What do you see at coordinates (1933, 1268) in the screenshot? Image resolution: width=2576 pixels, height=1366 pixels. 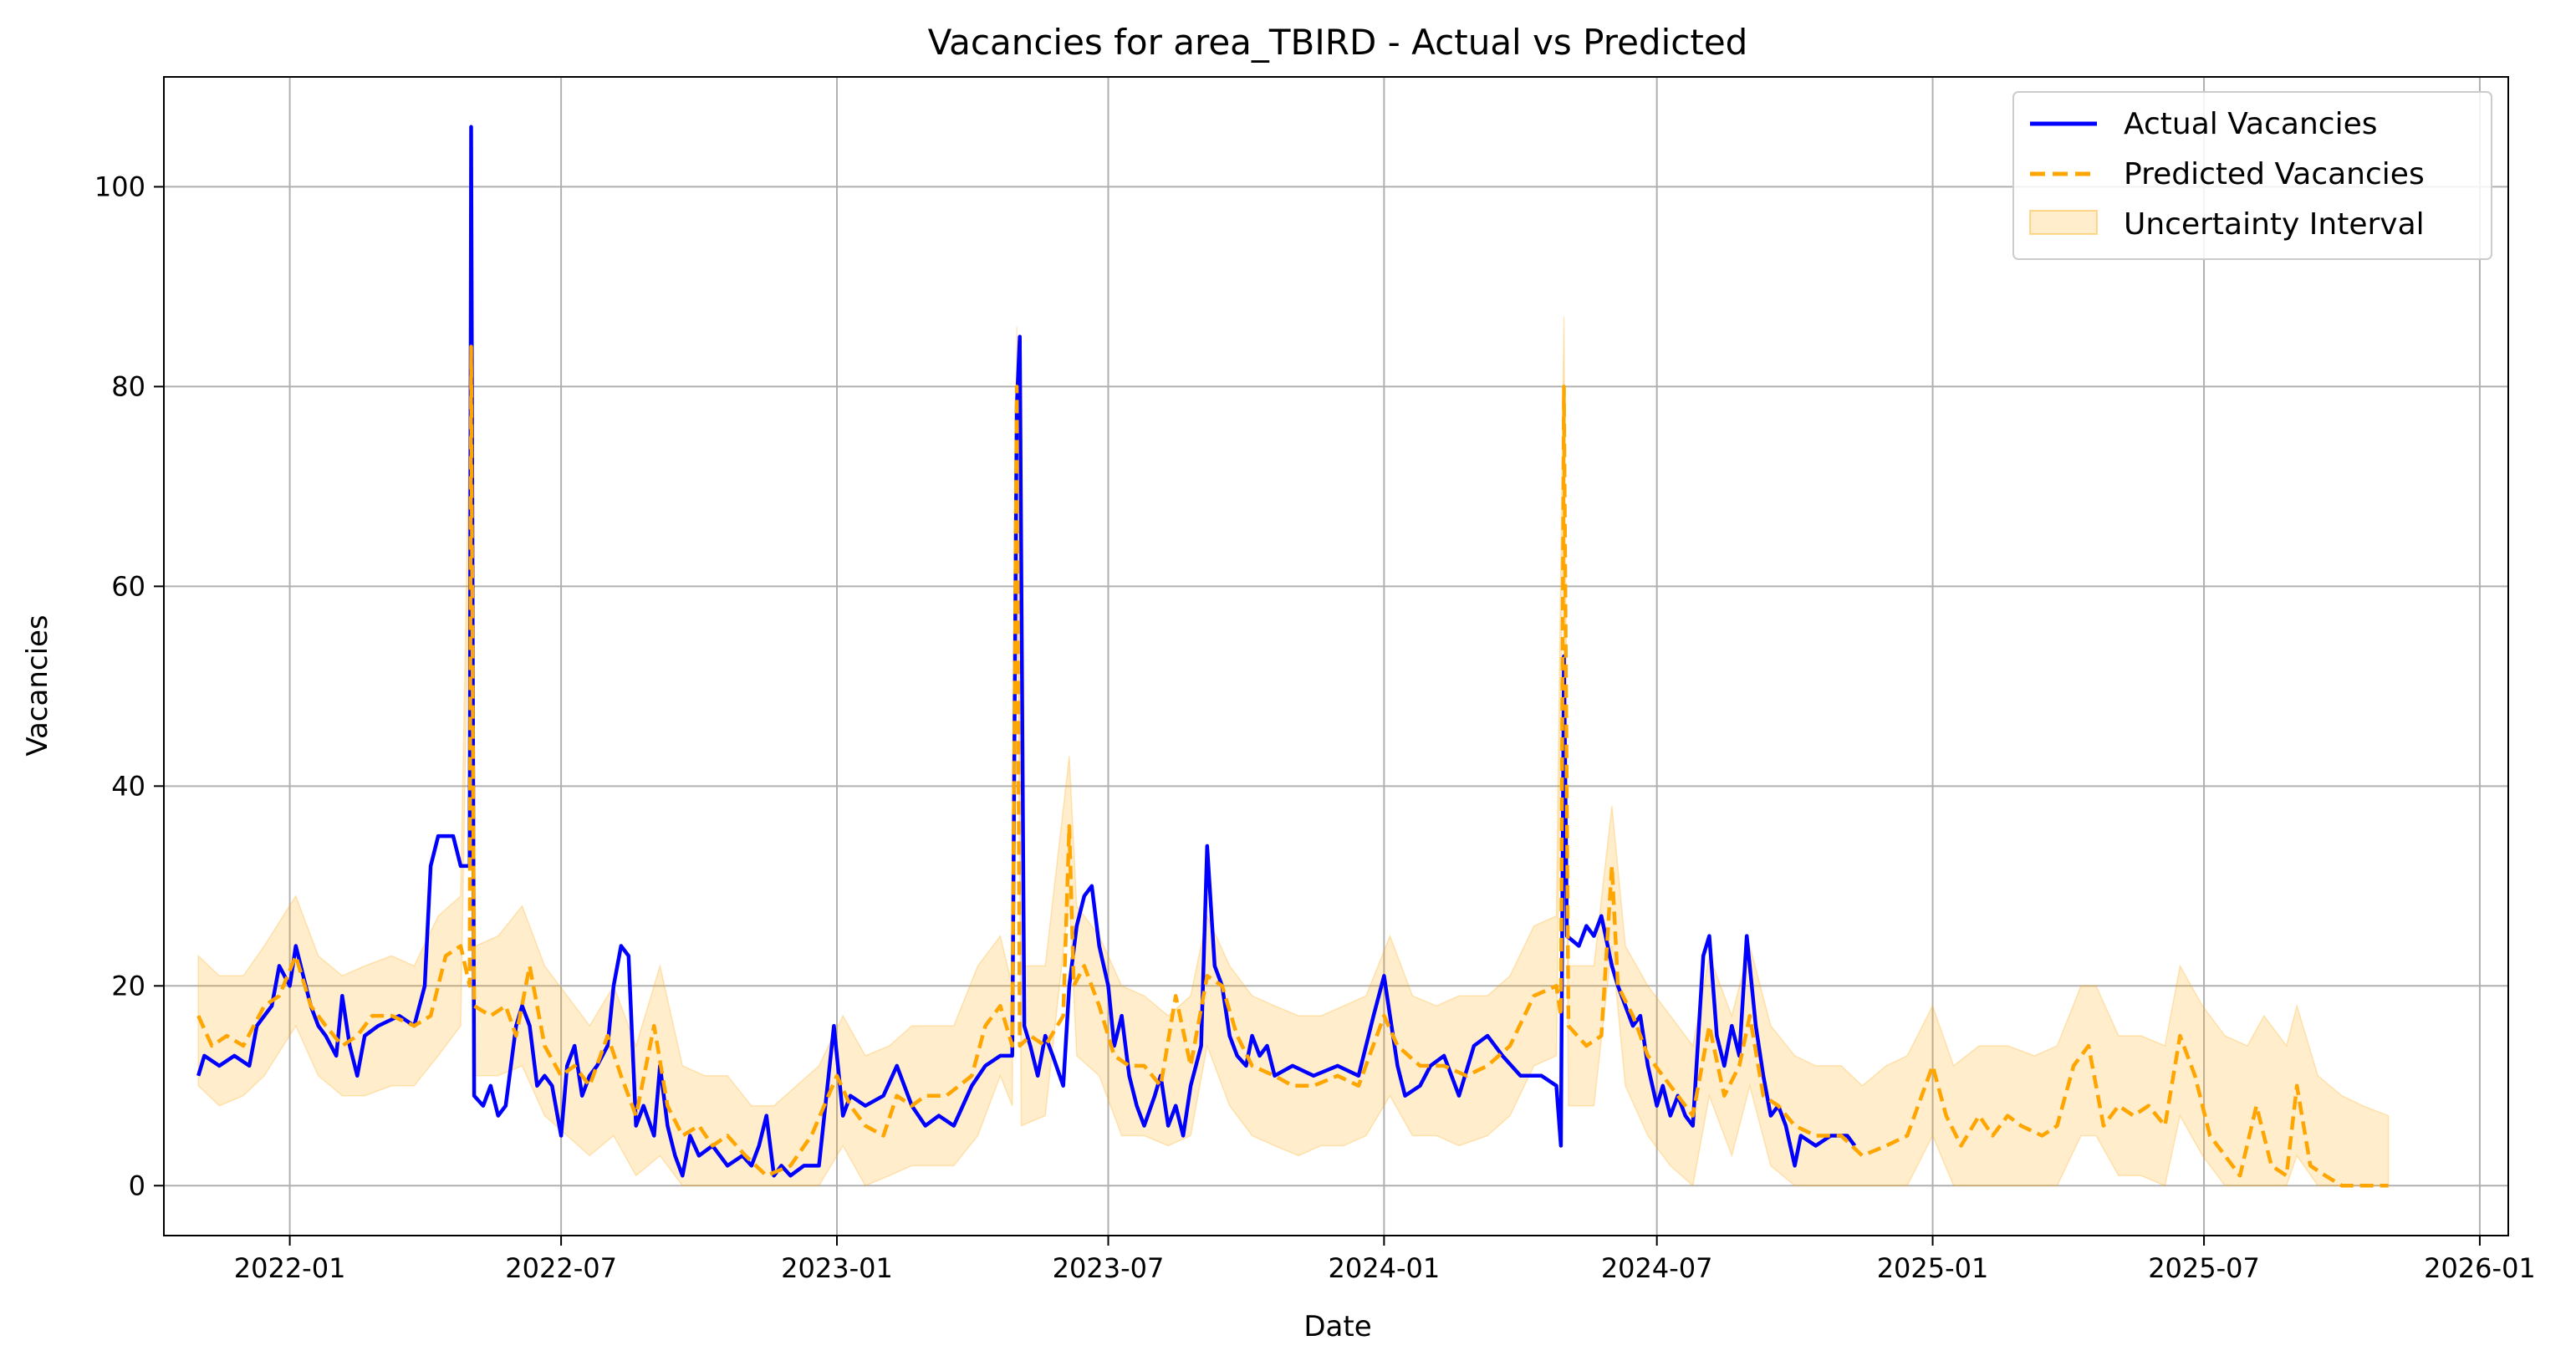 I see `x-tick-label: 2025-01` at bounding box center [1933, 1268].